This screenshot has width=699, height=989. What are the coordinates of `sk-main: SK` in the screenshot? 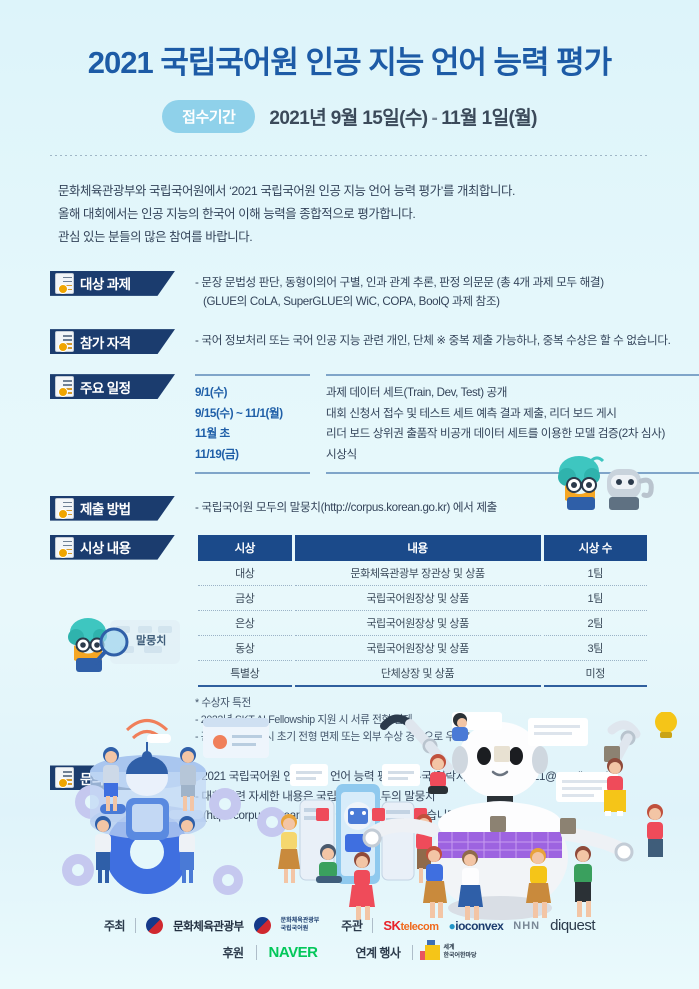 It's located at (392, 925).